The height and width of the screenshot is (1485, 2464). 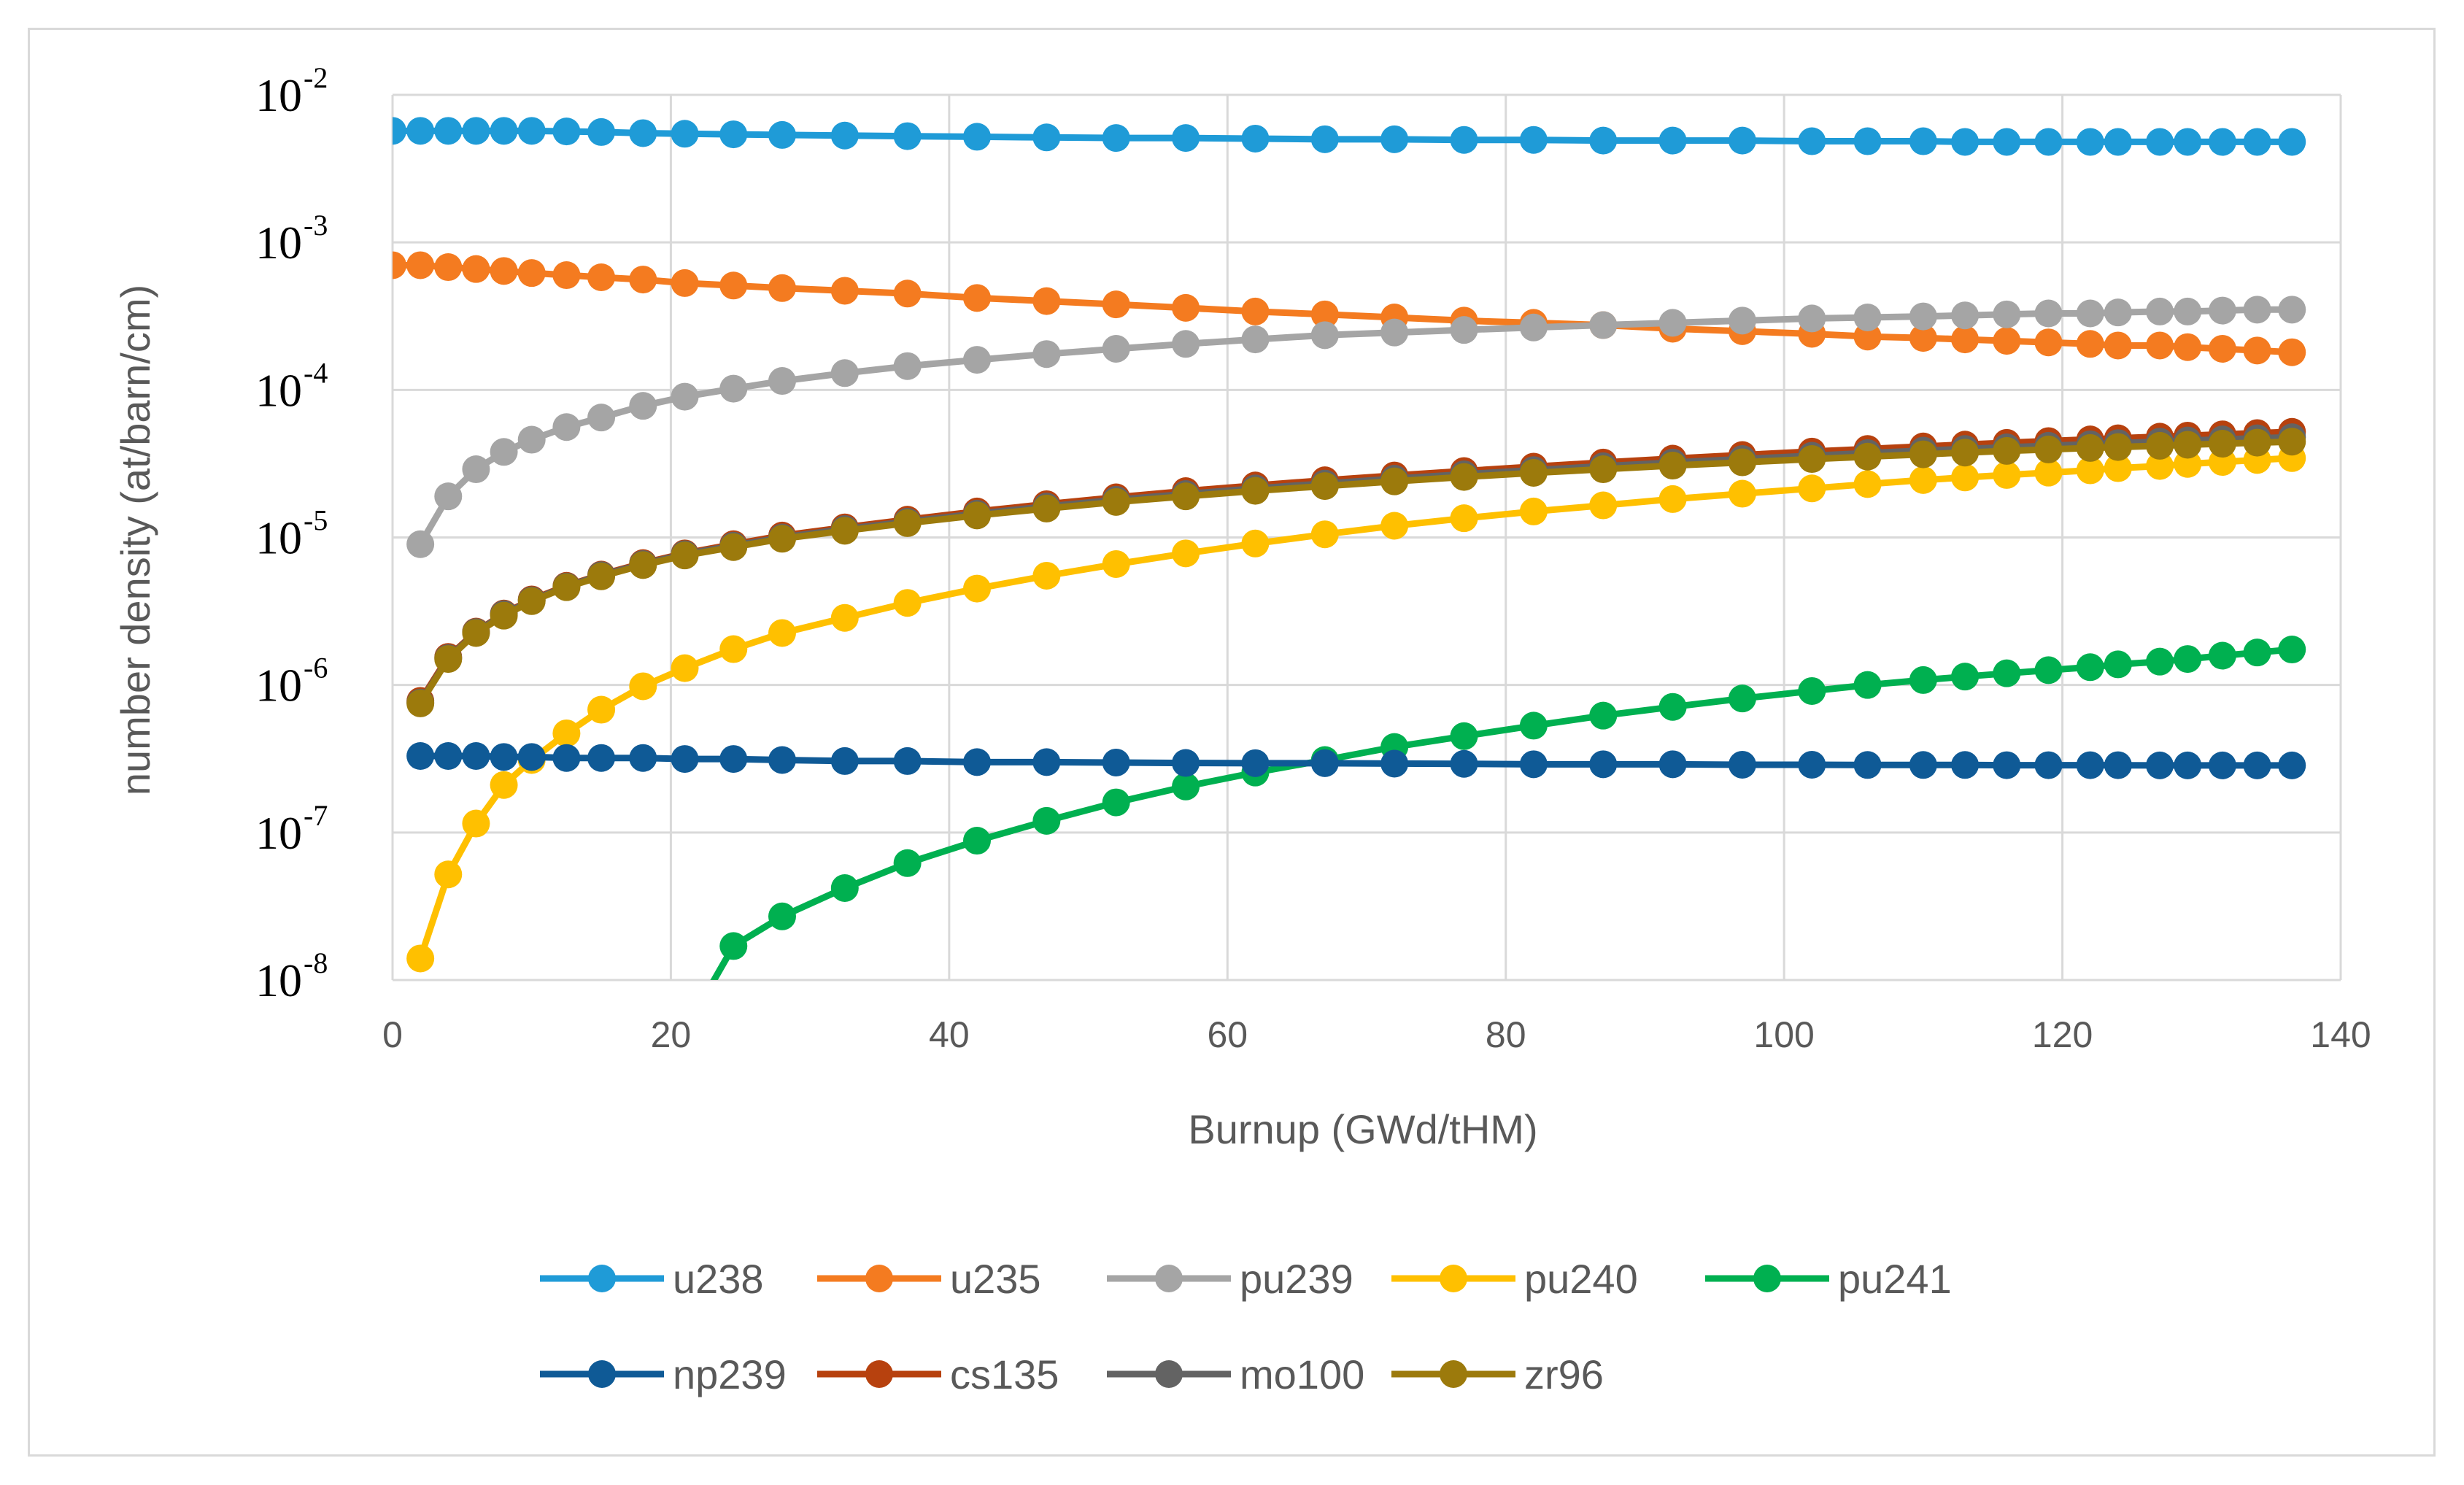 What do you see at coordinates (1564, 1374) in the screenshot?
I see `legend-label: zr96` at bounding box center [1564, 1374].